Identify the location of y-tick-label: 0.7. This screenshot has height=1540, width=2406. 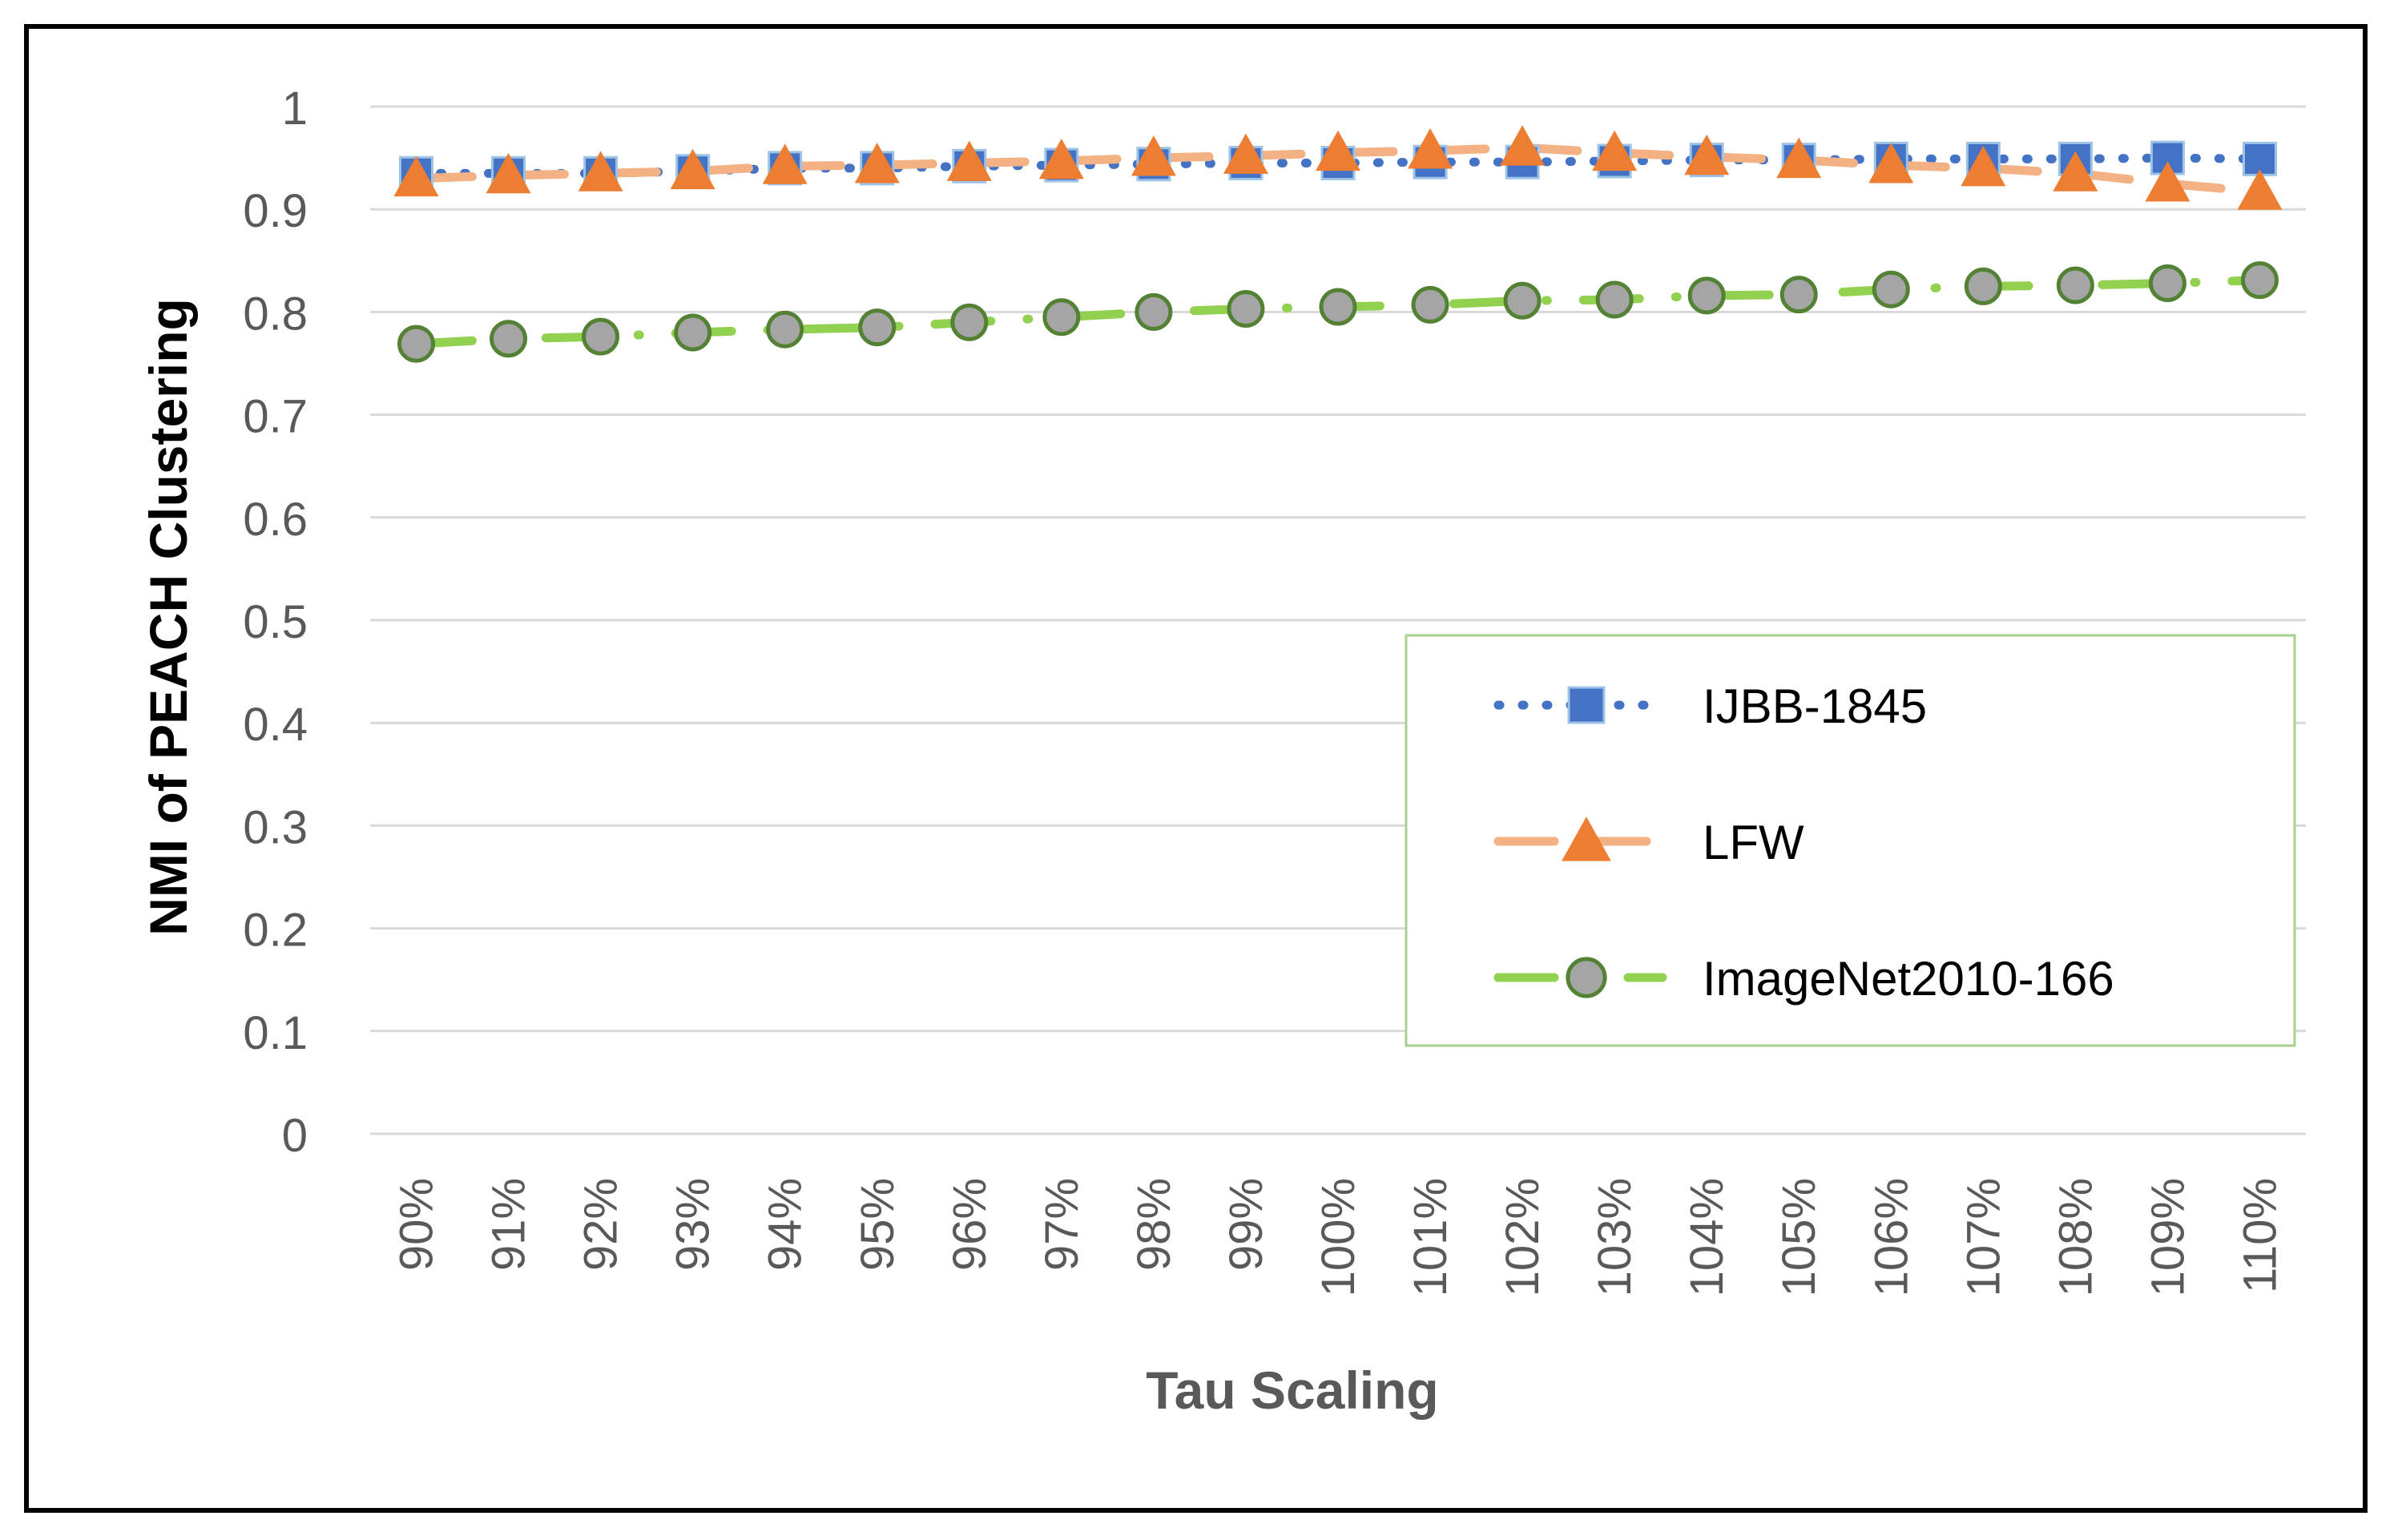
(275, 417).